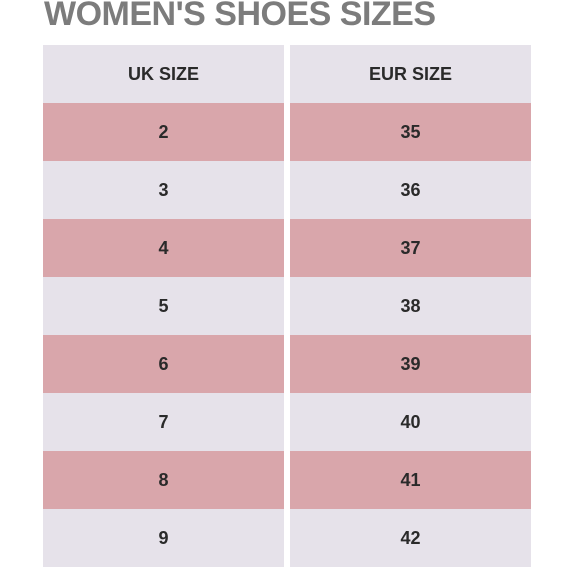  Describe the element at coordinates (163, 538) in the screenshot. I see `uk-size-cell: 9` at that location.